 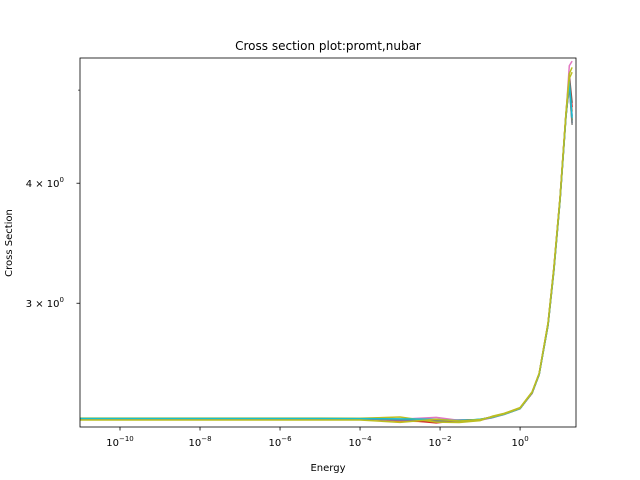 I want to click on x-tick-label-2: 10⁻⁸, so click(x=199, y=442).